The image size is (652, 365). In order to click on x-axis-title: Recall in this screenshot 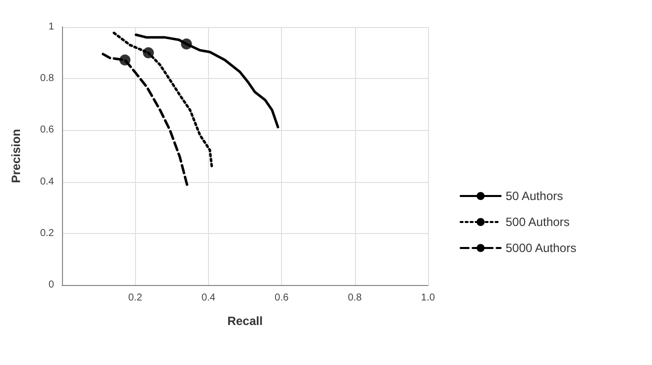, I will do `click(245, 321)`.